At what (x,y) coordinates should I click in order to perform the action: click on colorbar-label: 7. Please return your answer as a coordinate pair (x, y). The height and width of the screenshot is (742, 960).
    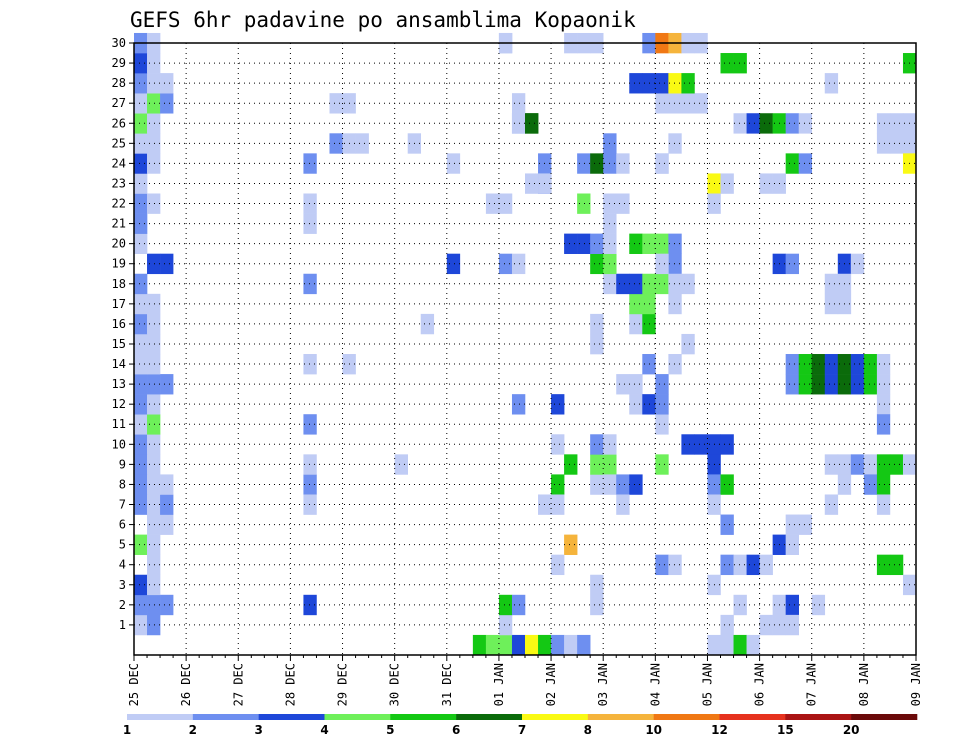
    Looking at the image, I should click on (522, 730).